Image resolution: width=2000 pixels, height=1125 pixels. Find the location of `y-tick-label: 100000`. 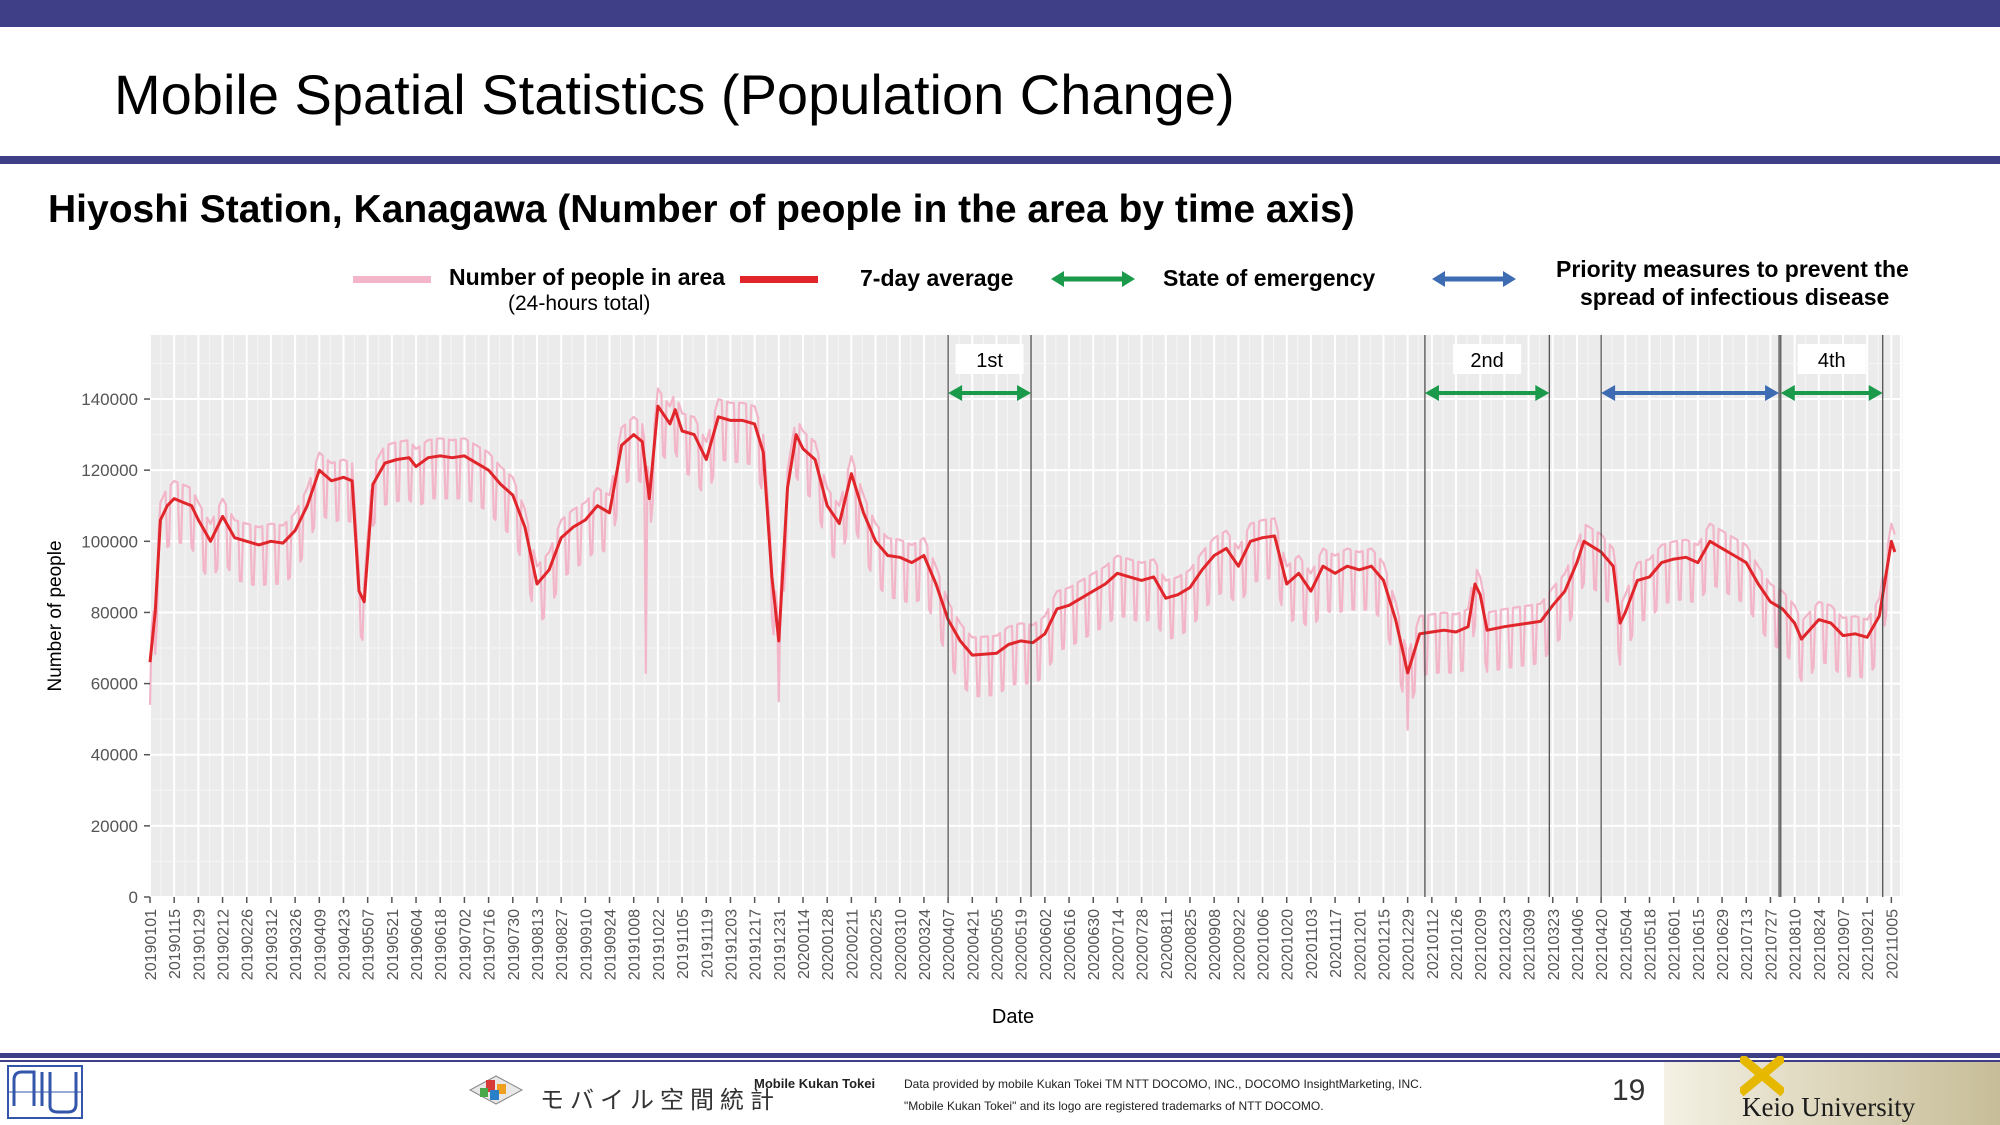

y-tick-label: 100000 is located at coordinates (109, 541).